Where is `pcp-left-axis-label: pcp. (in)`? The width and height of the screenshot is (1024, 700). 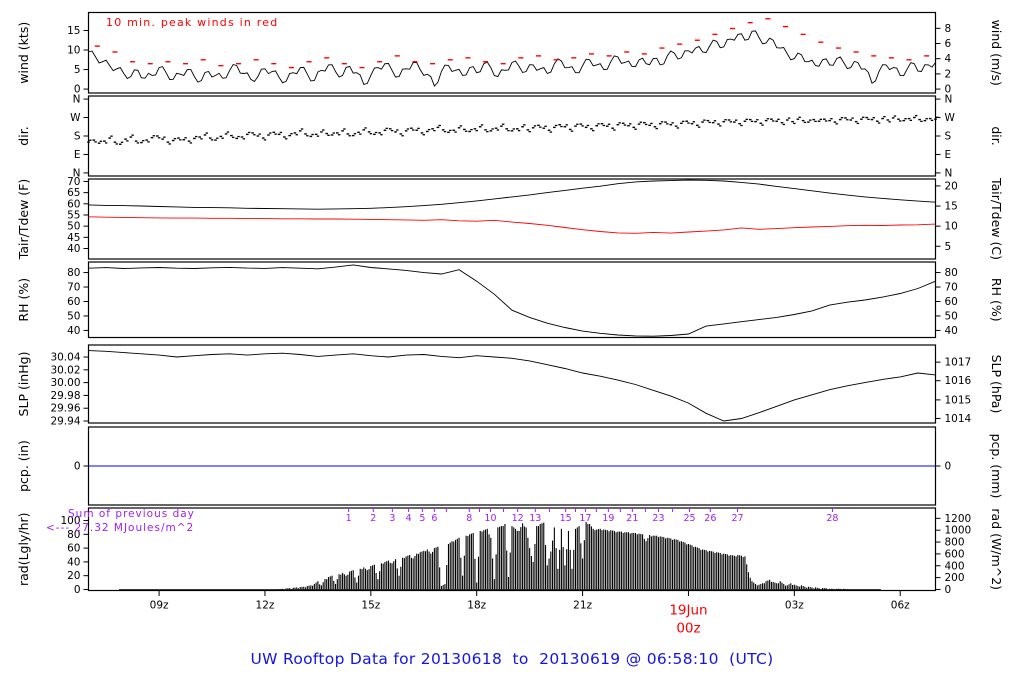
pcp-left-axis-label: pcp. (in) is located at coordinates (23, 466).